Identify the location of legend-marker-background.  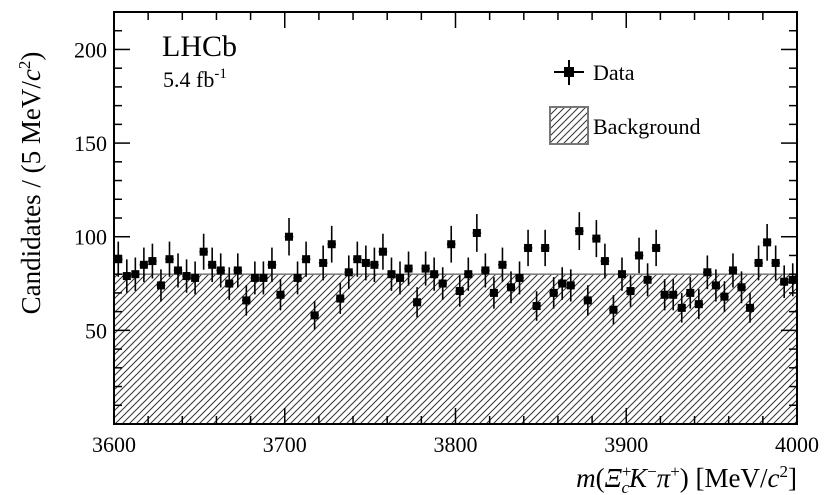
(569, 125).